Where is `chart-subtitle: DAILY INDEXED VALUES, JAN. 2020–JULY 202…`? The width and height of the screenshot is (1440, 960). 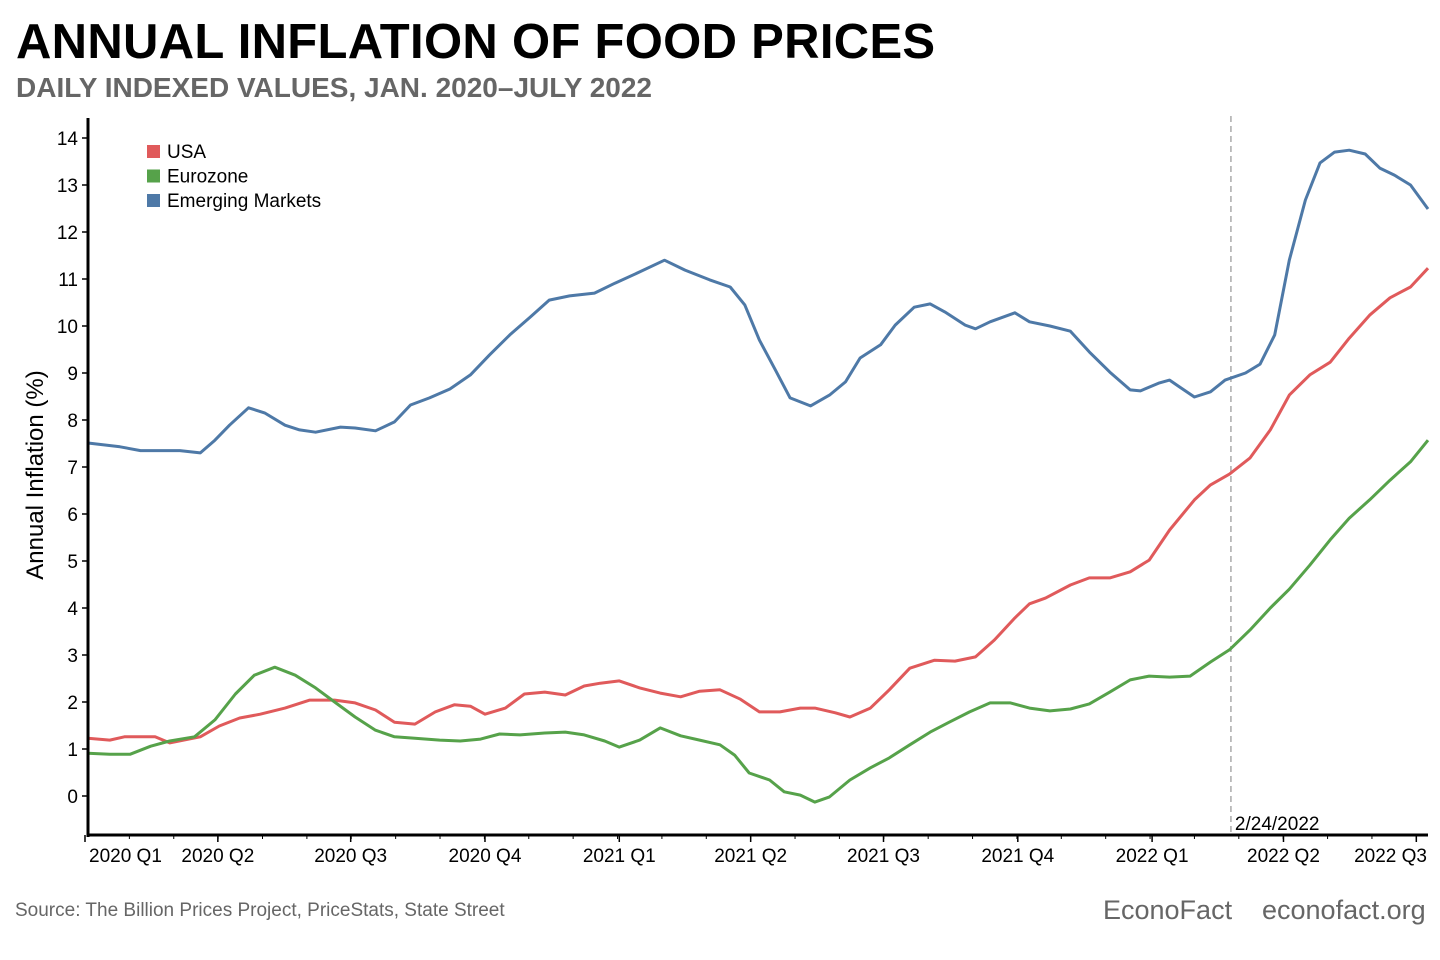 chart-subtitle: DAILY INDEXED VALUES, JAN. 2020–JULY 202… is located at coordinates (334, 87).